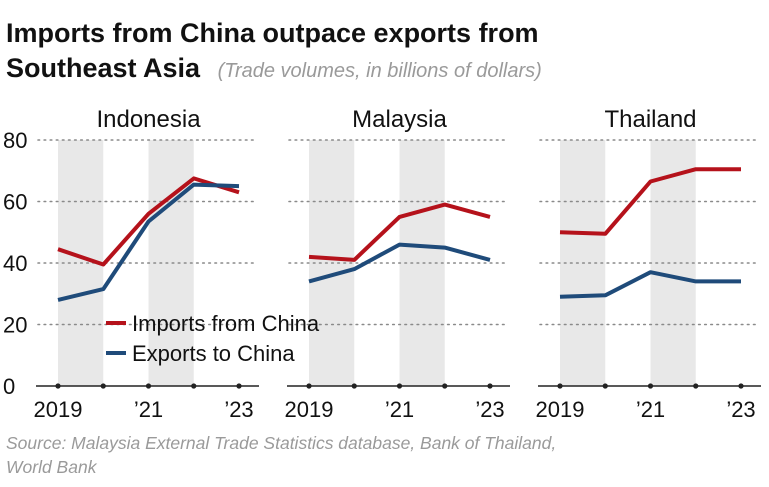  Describe the element at coordinates (15, 263) in the screenshot. I see `y-tick-label-40: 40` at that location.